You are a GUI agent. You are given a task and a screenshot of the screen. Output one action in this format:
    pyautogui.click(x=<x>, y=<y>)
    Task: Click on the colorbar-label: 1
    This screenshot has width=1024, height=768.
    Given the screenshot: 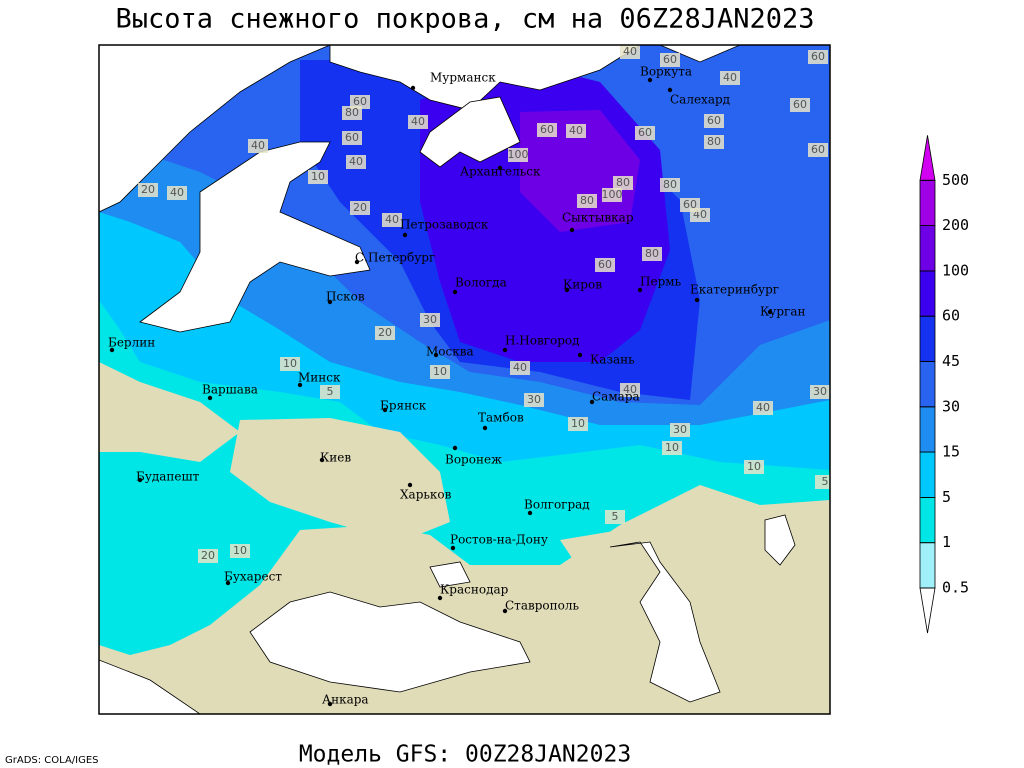 What is the action you would take?
    pyautogui.click(x=946, y=542)
    